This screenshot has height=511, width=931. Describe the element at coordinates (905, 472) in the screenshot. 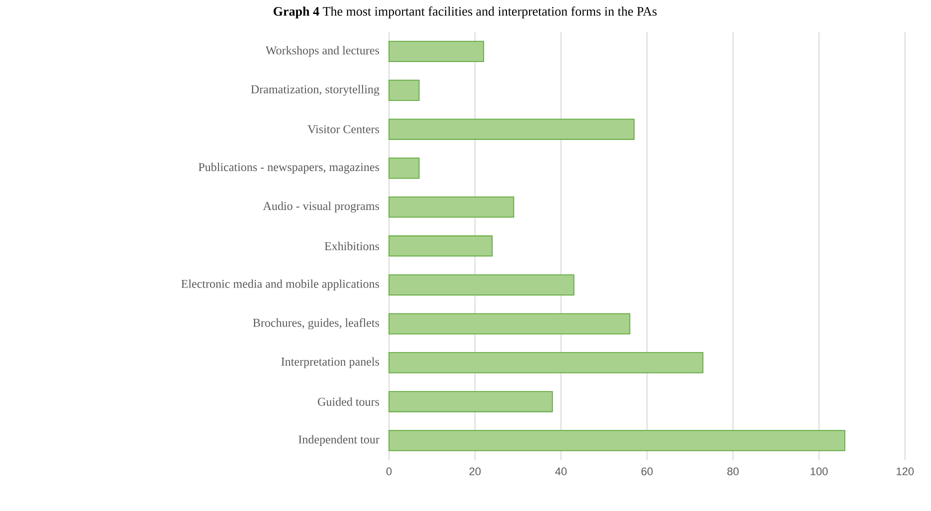

I see `x-tick-label: 120` at that location.